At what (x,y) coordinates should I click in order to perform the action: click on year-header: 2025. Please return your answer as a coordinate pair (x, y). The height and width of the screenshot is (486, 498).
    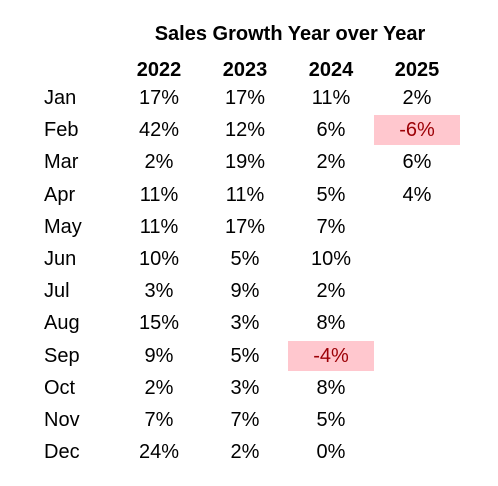
    Looking at the image, I should click on (417, 70).